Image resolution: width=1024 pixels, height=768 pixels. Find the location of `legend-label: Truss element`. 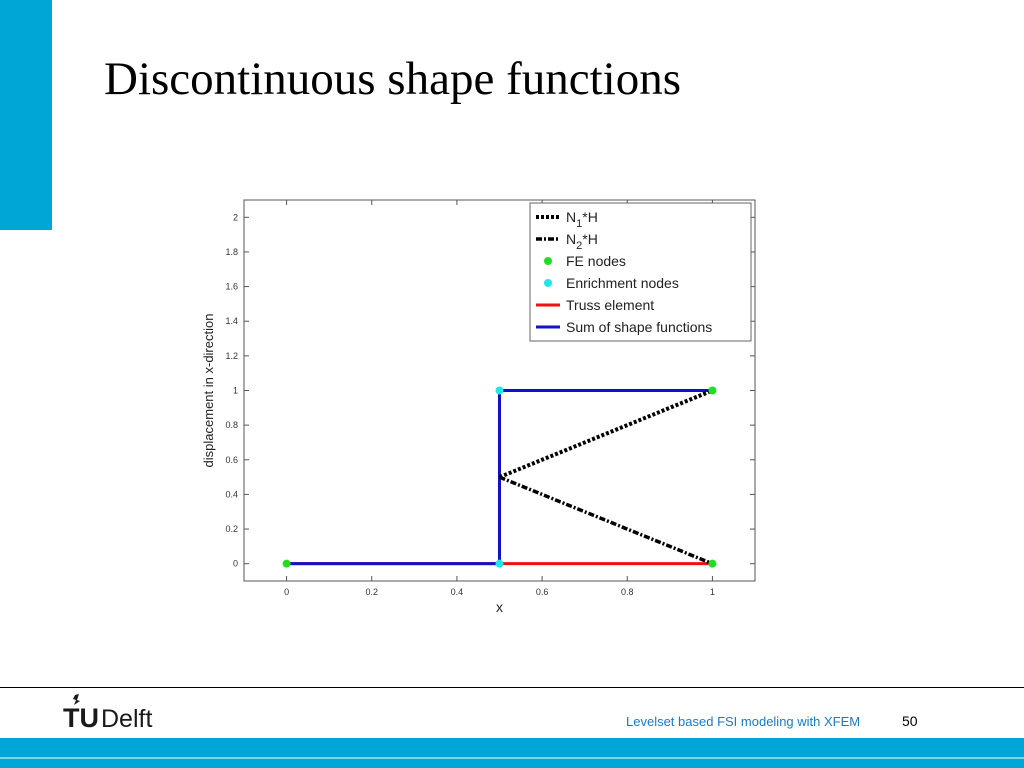

legend-label: Truss element is located at coordinates (610, 305).